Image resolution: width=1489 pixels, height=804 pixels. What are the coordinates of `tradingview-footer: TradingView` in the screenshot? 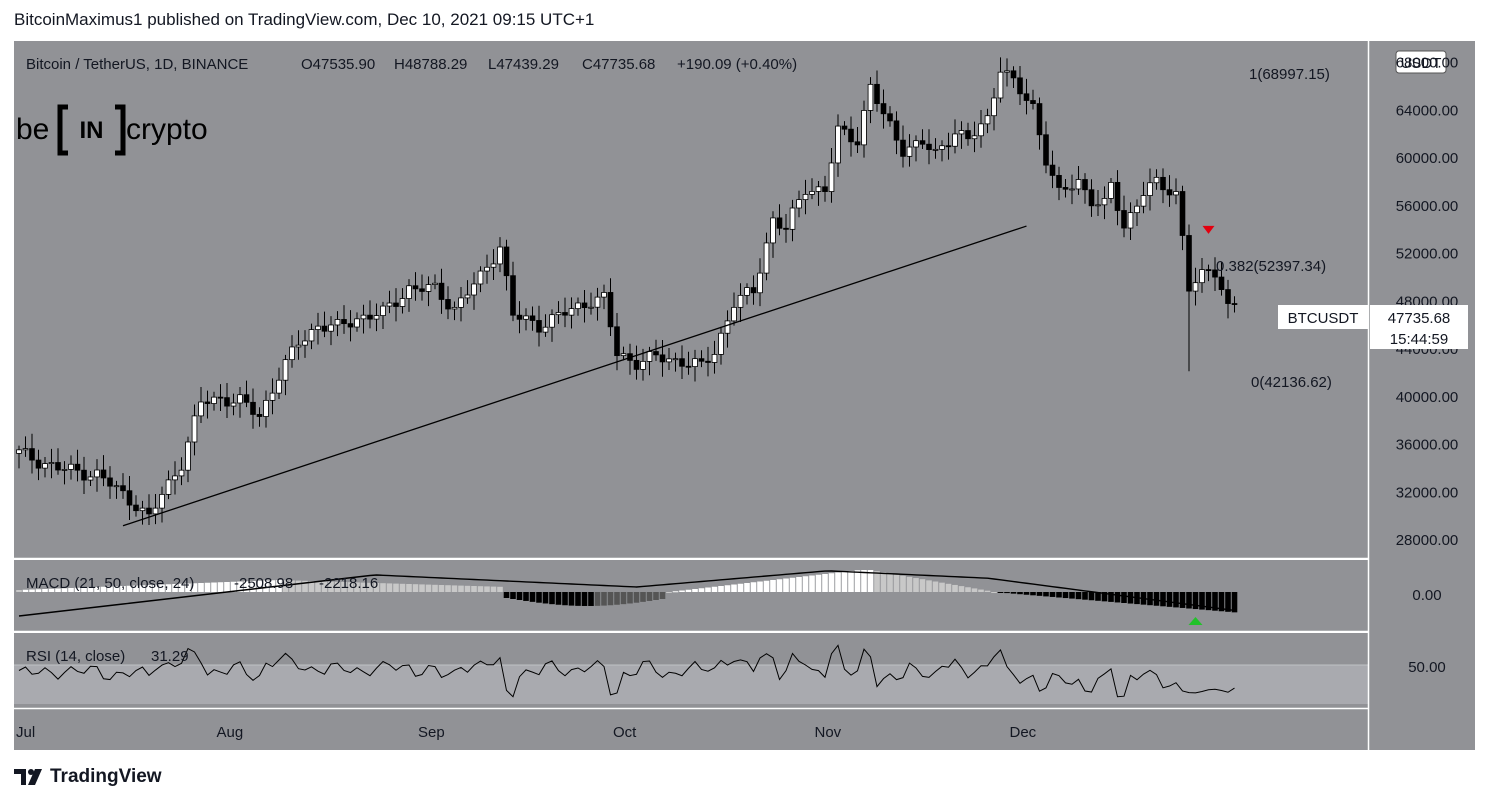 It's located at (88, 777).